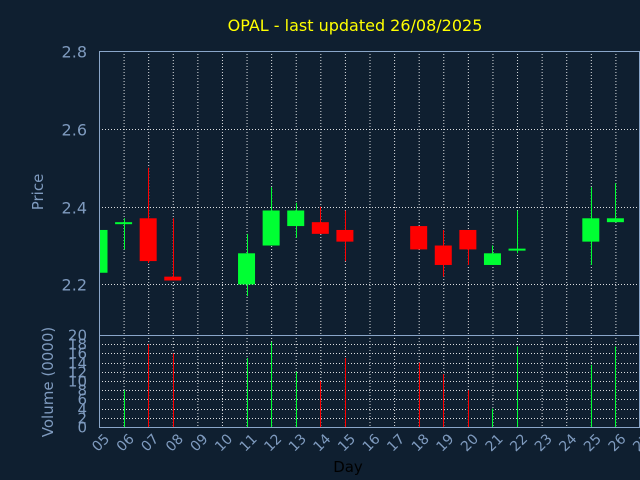 This screenshot has height=480, width=640. Describe the element at coordinates (77, 373) in the screenshot. I see `volume-tick-label: 12` at that location.